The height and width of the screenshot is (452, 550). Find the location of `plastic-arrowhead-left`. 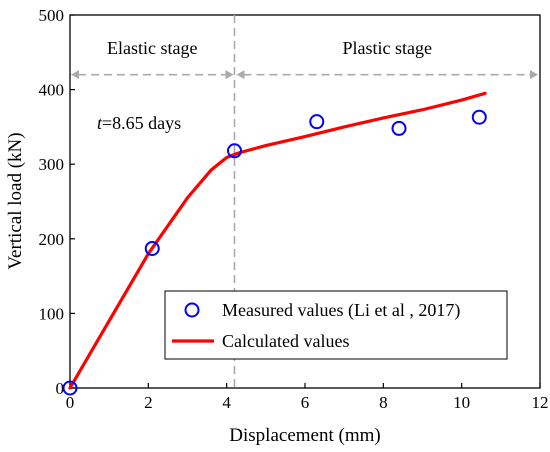

plastic-arrowhead-left is located at coordinates (240, 75).